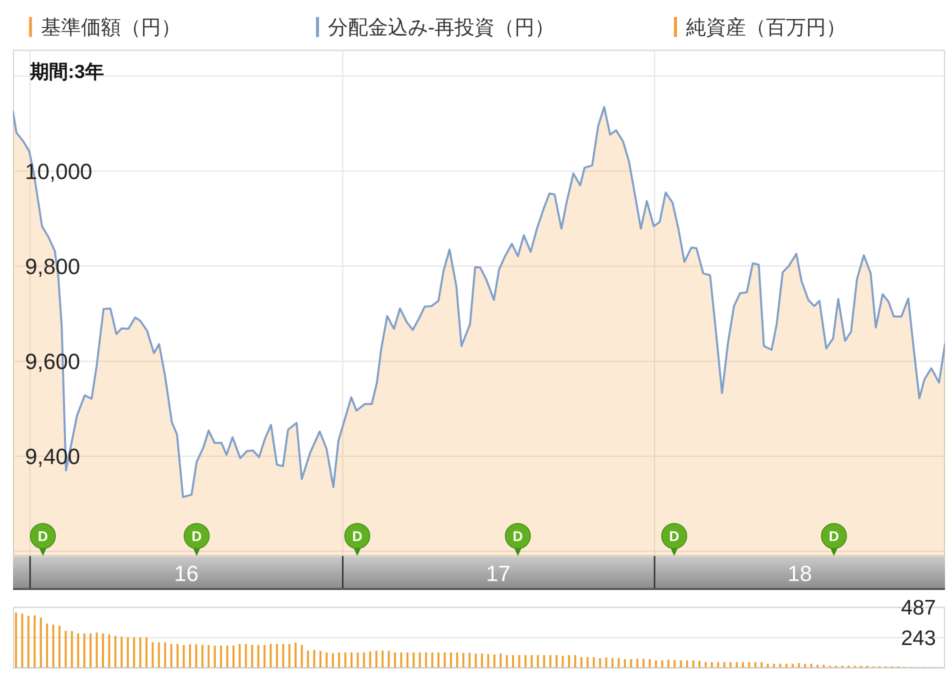 The height and width of the screenshot is (680, 951). What do you see at coordinates (918, 608) in the screenshot?
I see `y-tick-label: 487` at bounding box center [918, 608].